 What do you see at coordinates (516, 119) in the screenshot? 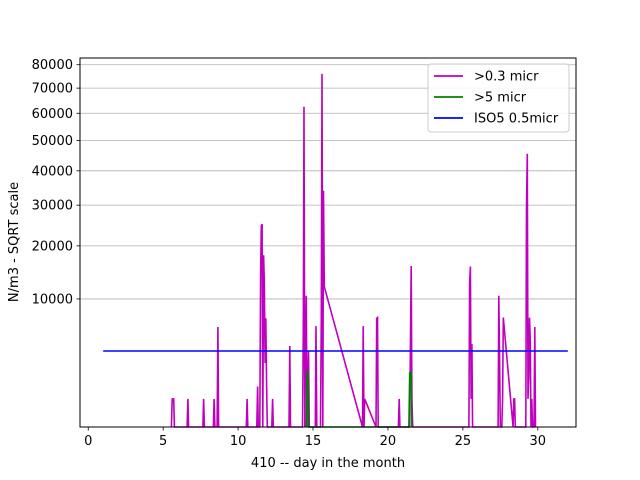
I see `legend-label: ISO5 0.5micr` at bounding box center [516, 119].